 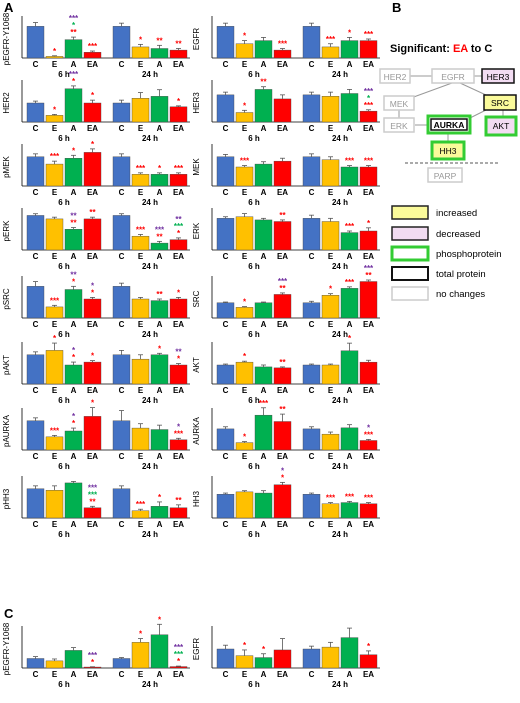 What do you see at coordinates (6, 231) in the screenshot?
I see `y-axis-label: pERK` at bounding box center [6, 231].